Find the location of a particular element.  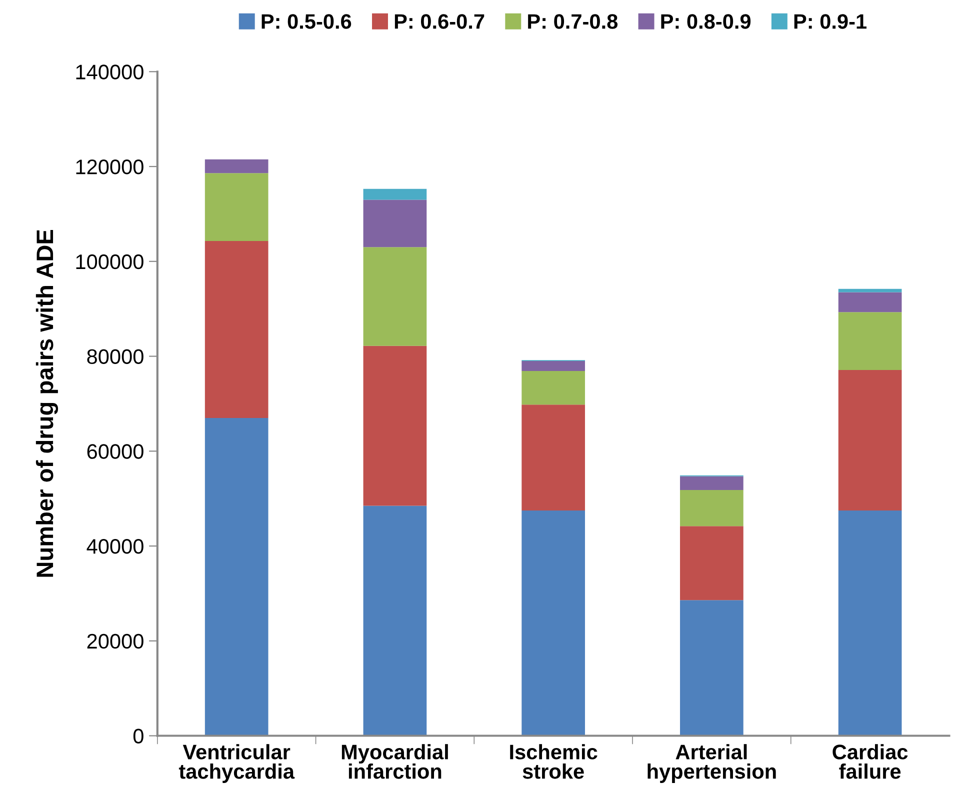

x-tick-label: Arterial hypertension is located at coordinates (712, 763).